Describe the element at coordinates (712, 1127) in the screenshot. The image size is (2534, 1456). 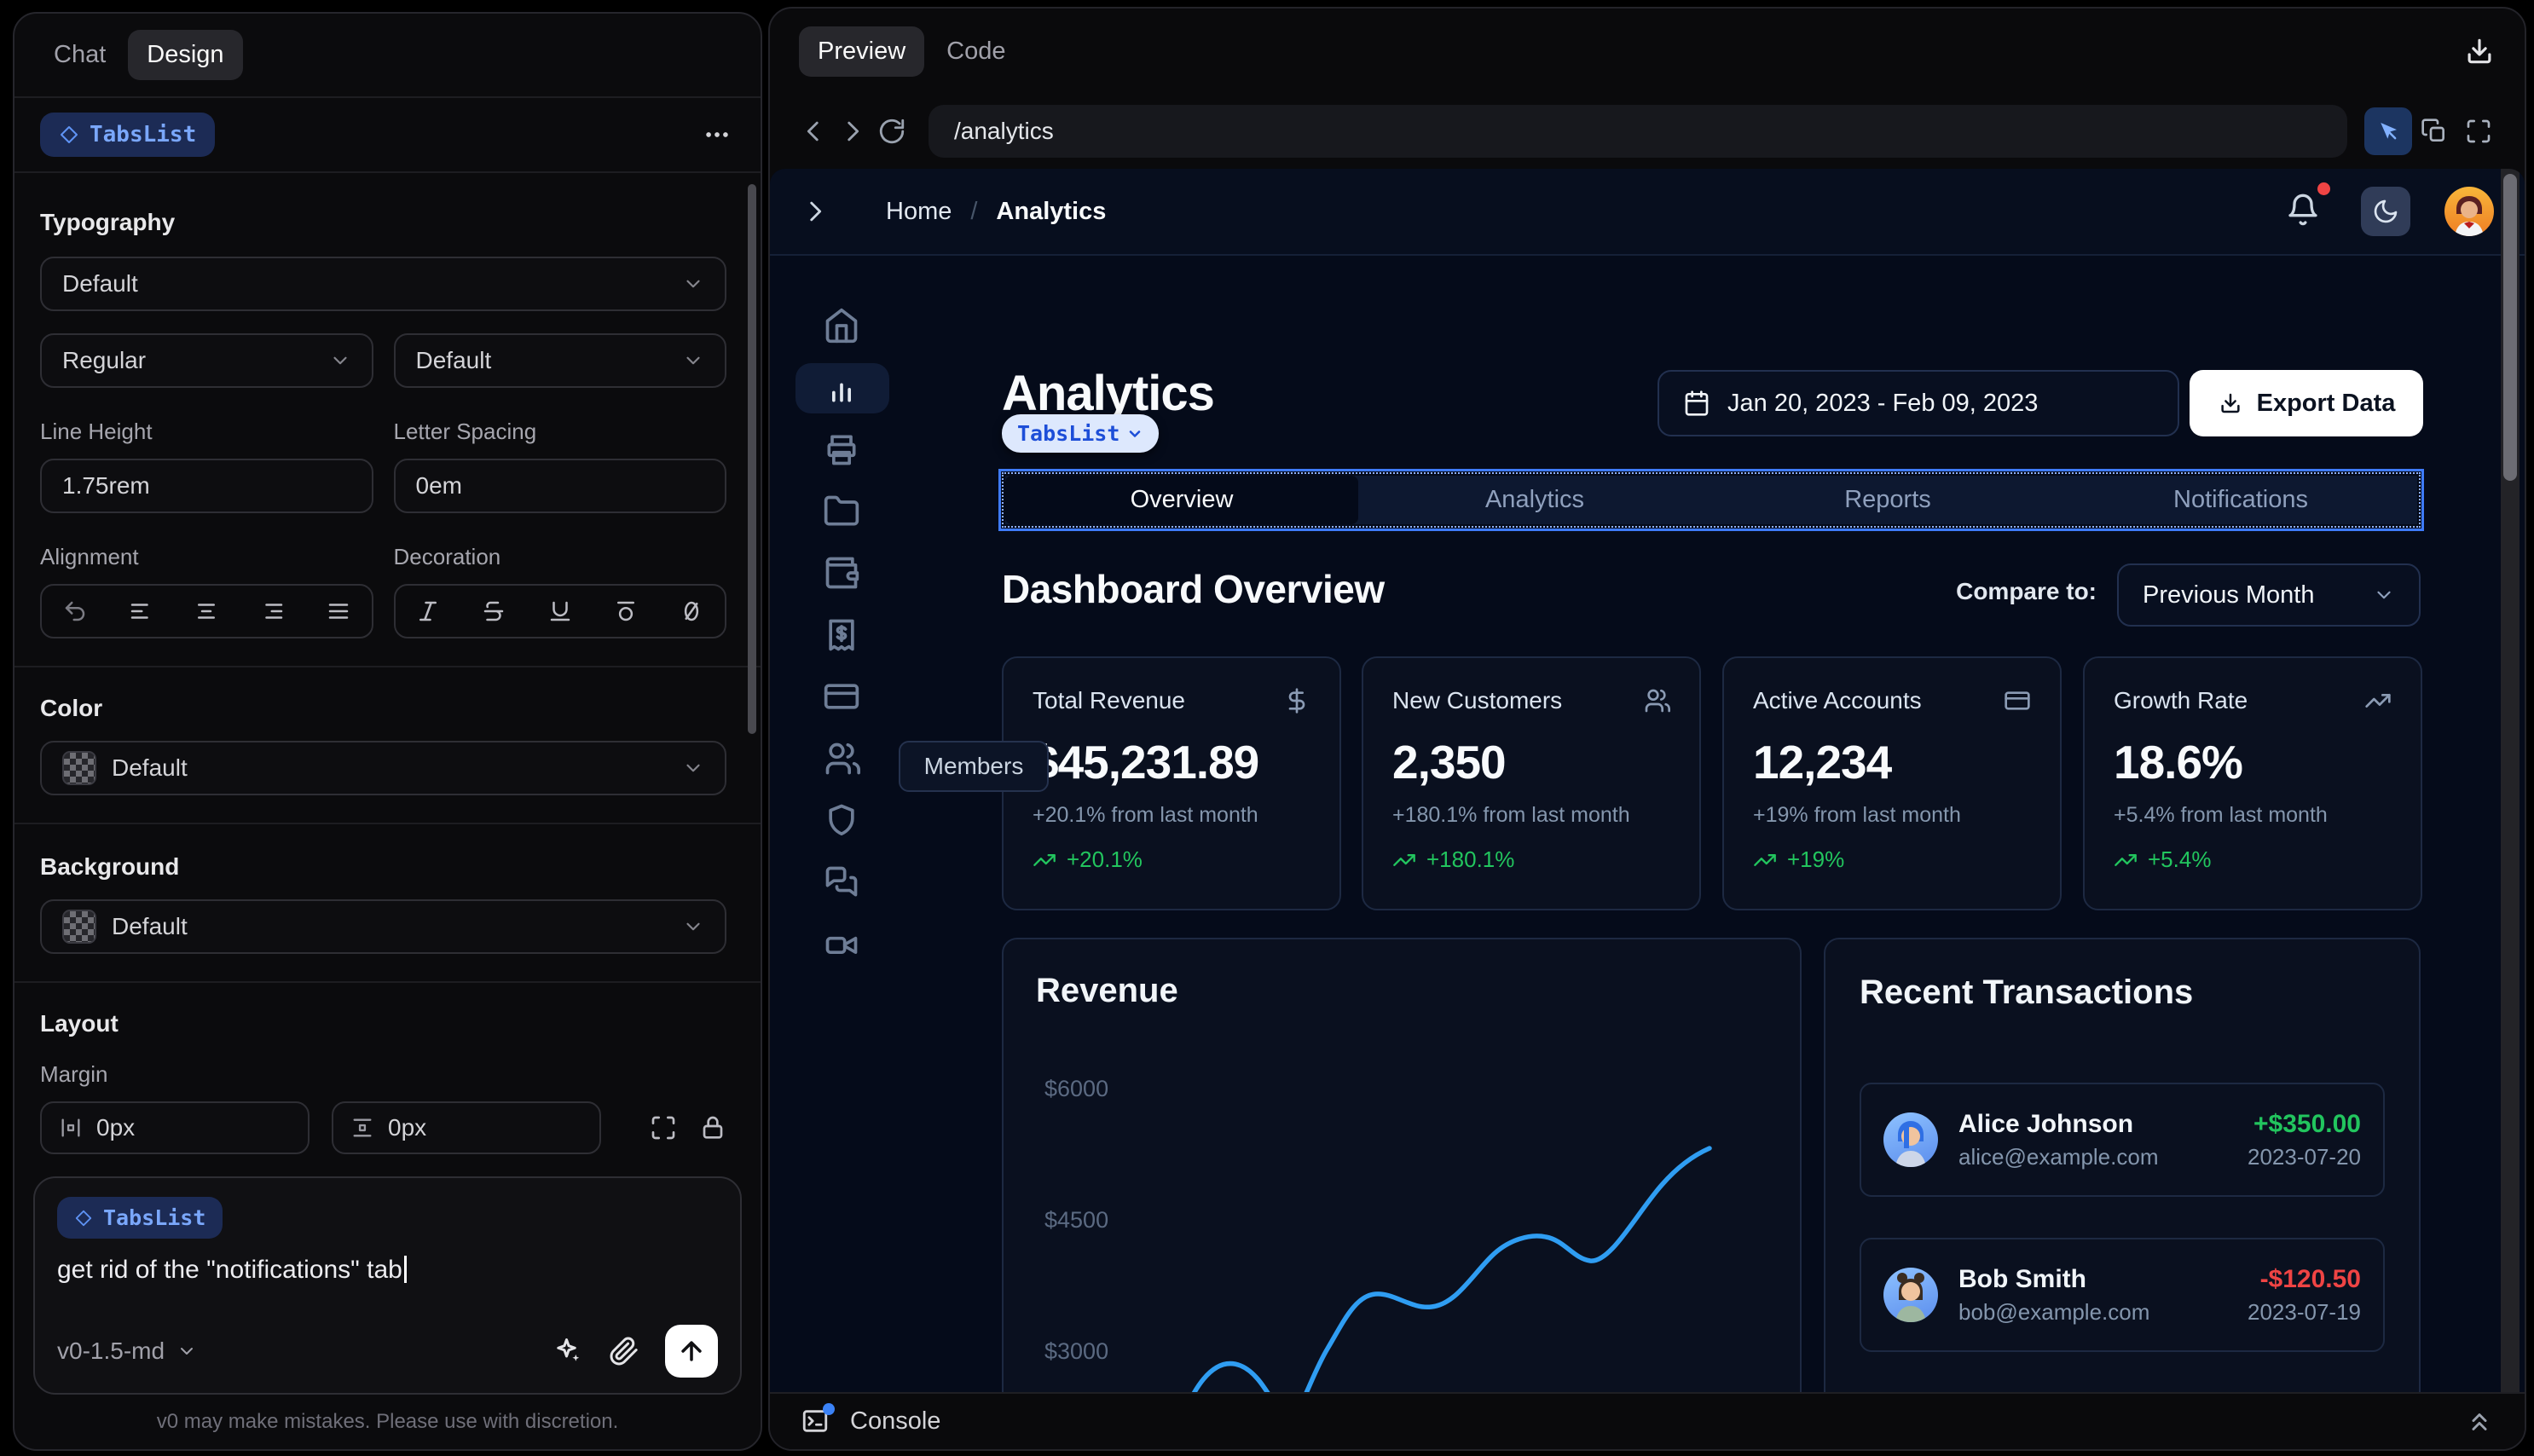
I see `lock-values-icon` at that location.